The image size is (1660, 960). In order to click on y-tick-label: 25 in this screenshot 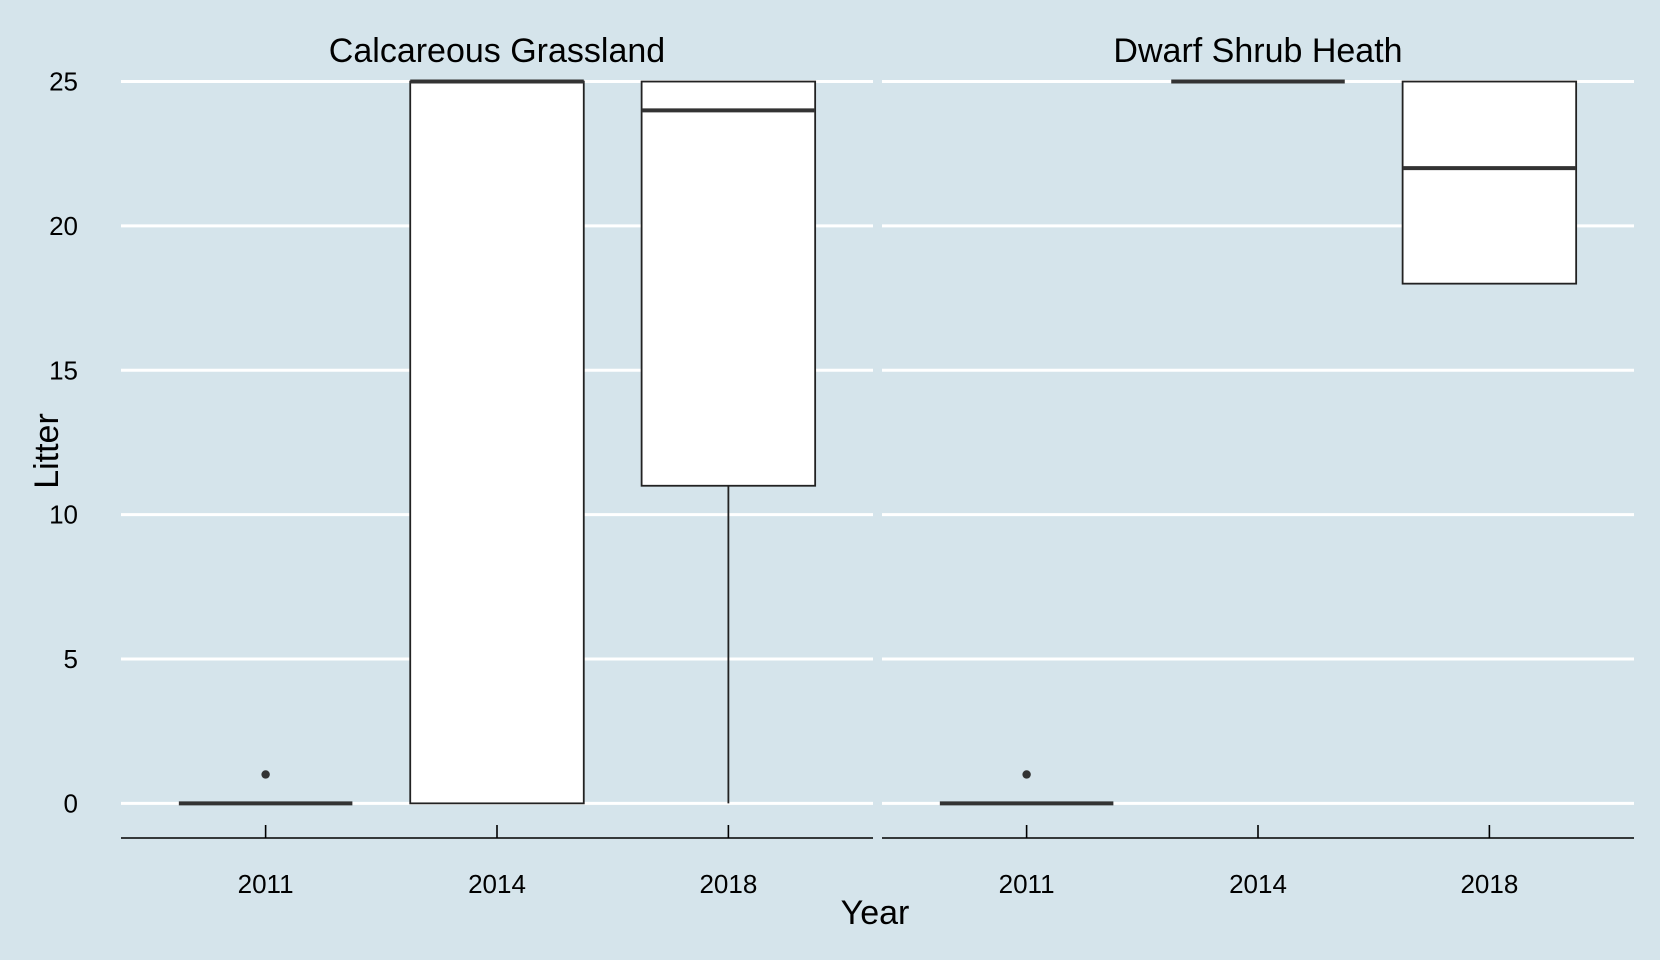, I will do `click(63, 82)`.